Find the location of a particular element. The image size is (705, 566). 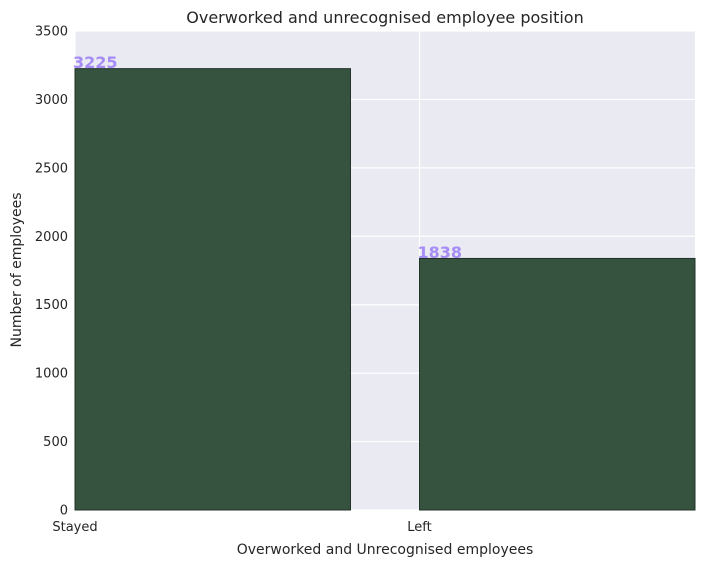

y-tick-label: 500 is located at coordinates (55, 442).